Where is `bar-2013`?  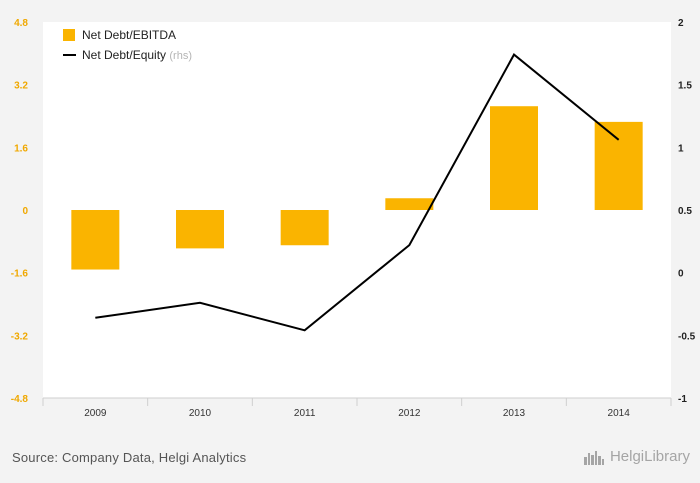 bar-2013 is located at coordinates (514, 158).